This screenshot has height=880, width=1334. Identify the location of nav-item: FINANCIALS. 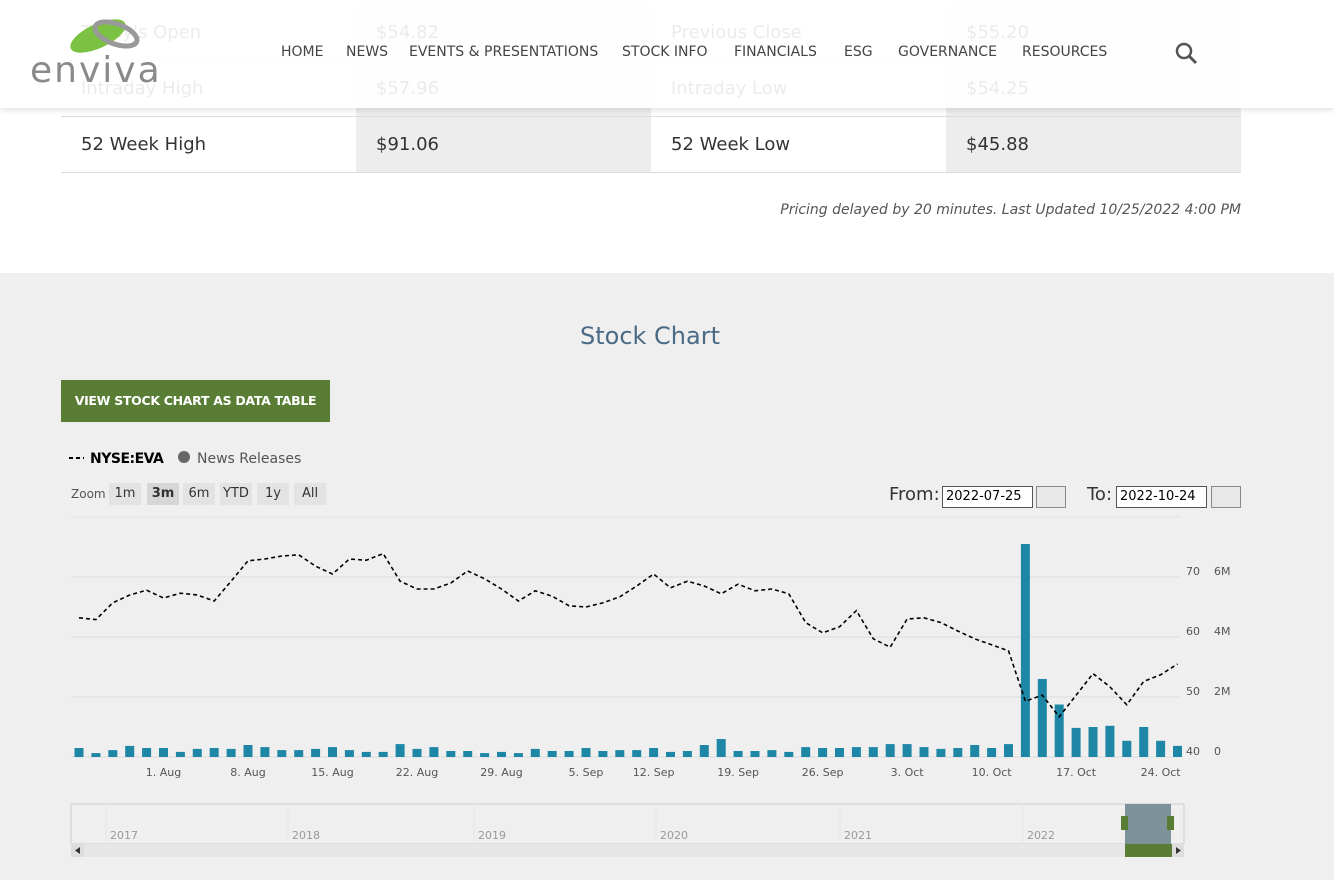
(775, 52).